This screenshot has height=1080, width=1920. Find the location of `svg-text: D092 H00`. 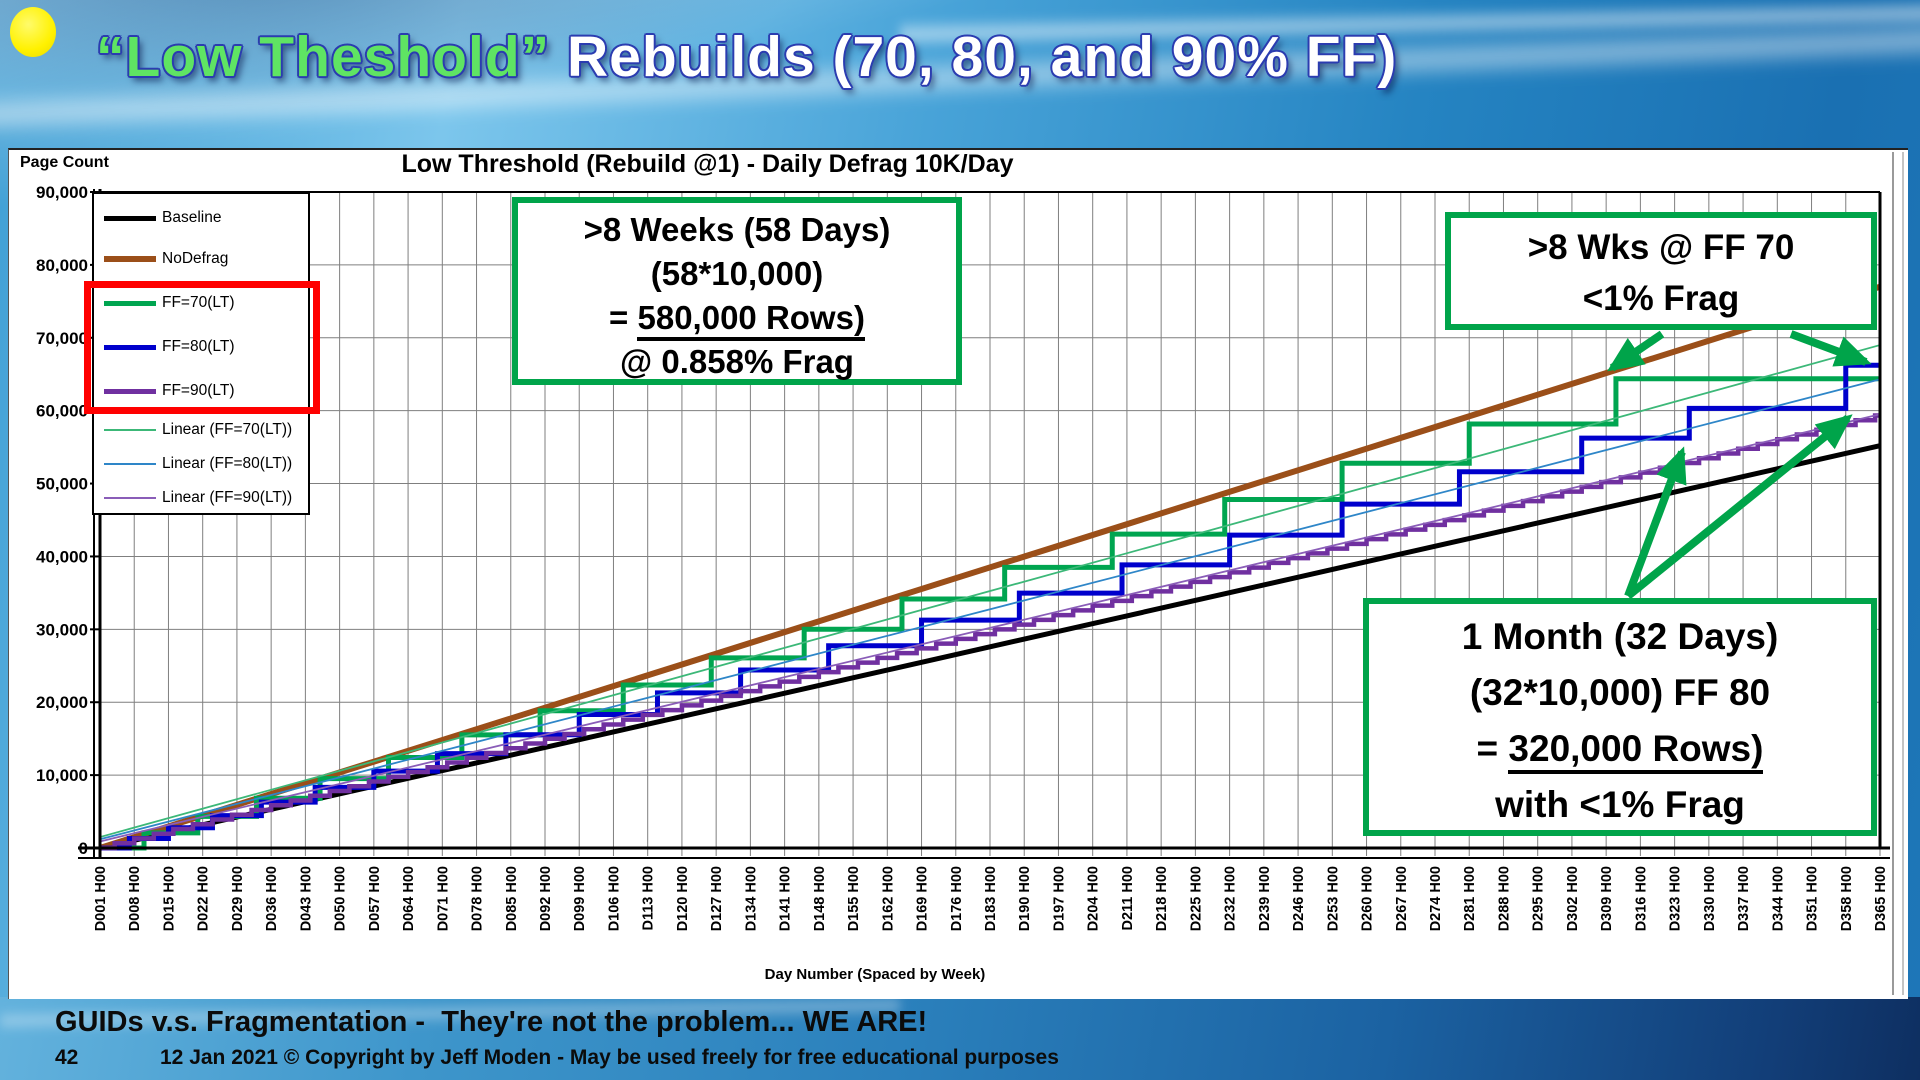

svg-text: D092 H00 is located at coordinates (546, 898).